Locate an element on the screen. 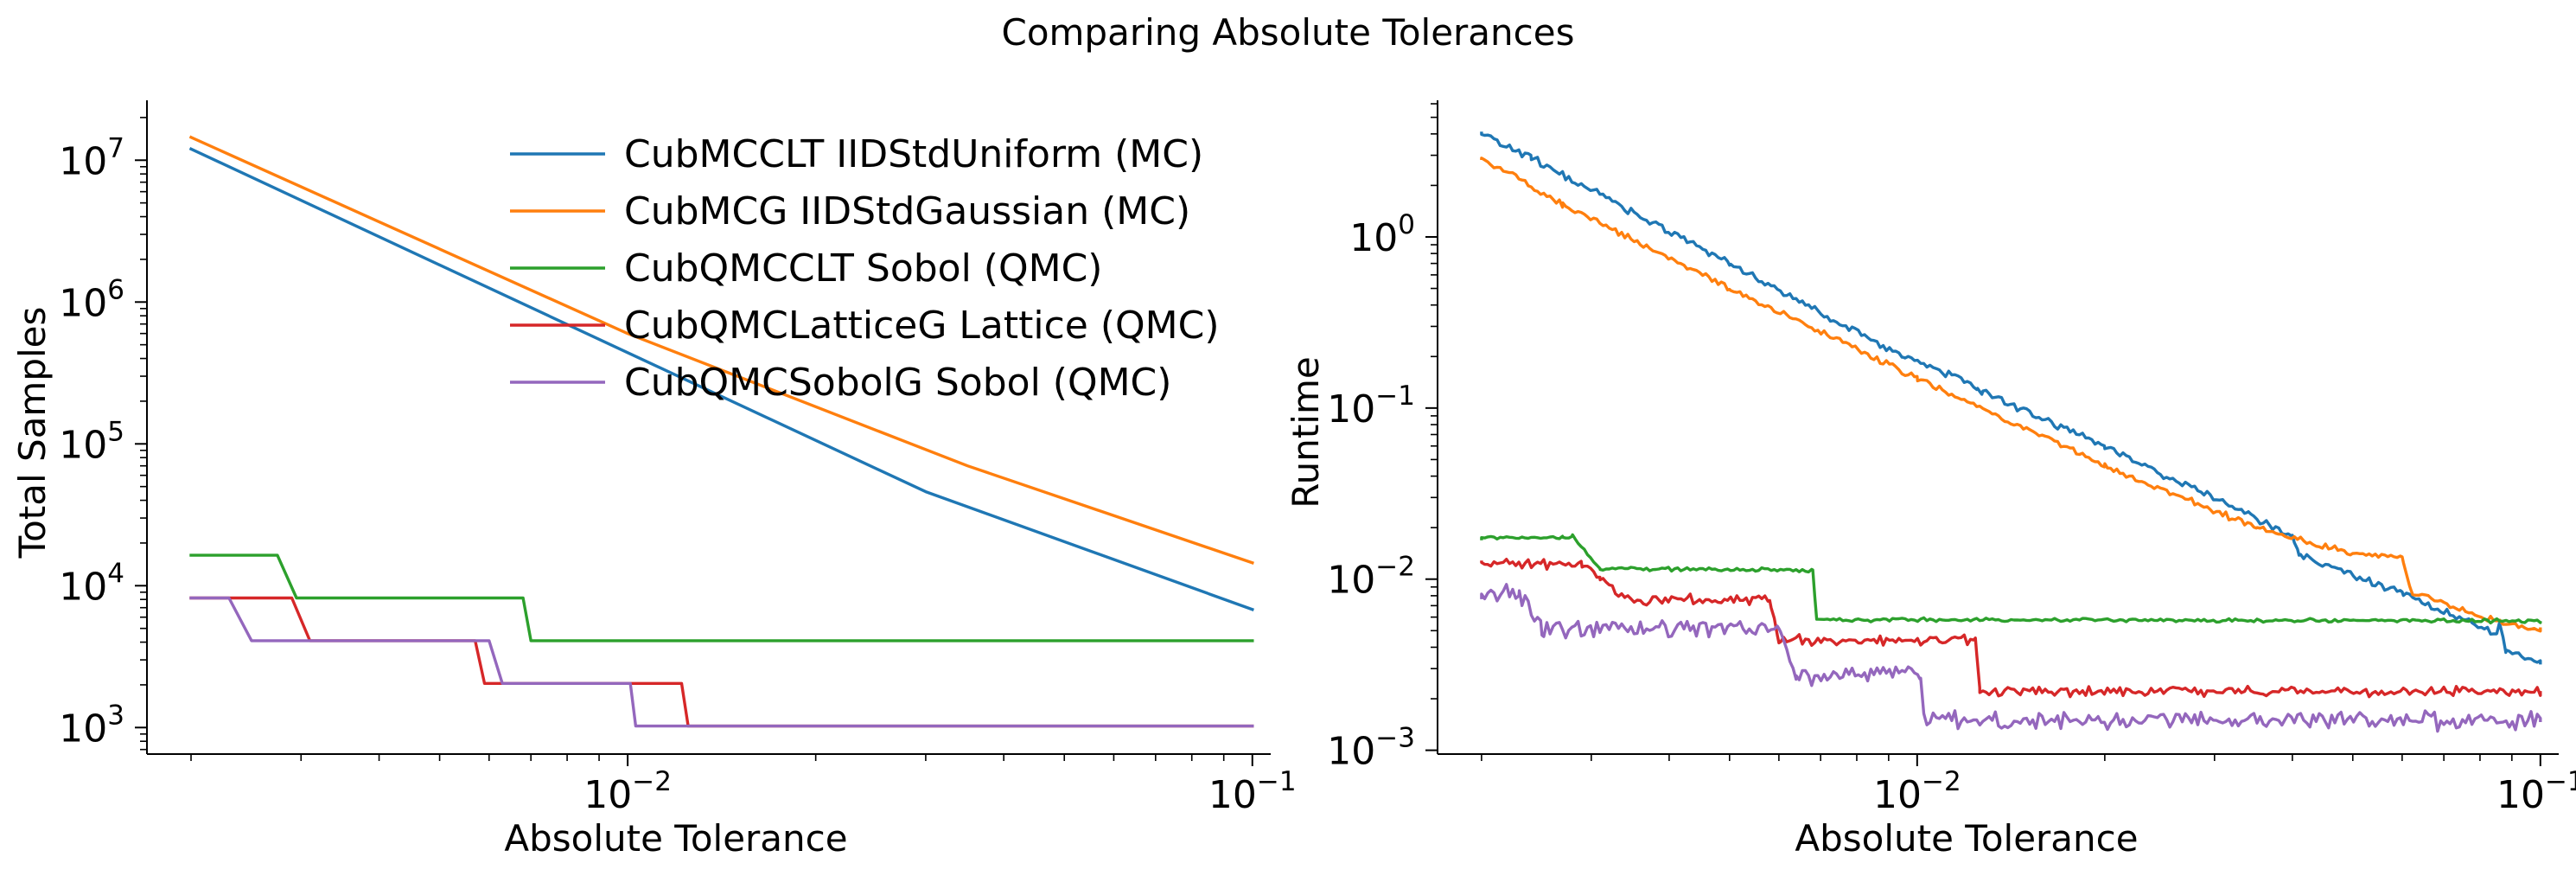  legend-label-cubqmcsobolg-sobol-qmc: CubQMCSobolG Sobol (QMC) is located at coordinates (897, 383).